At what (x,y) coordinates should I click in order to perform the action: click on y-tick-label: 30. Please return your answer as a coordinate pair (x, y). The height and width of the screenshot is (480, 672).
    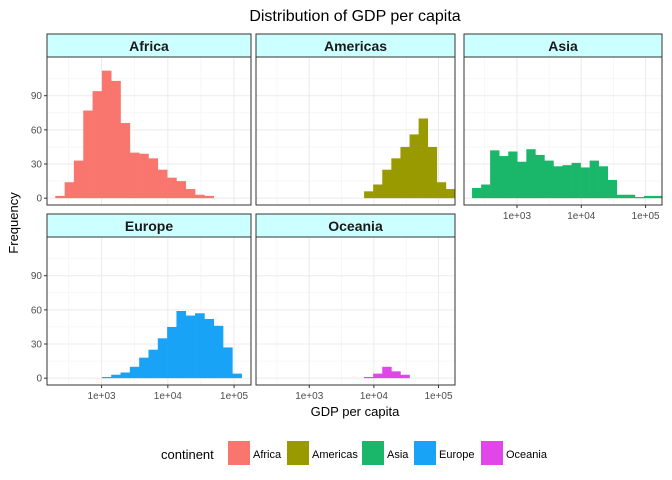
    Looking at the image, I should click on (37, 345).